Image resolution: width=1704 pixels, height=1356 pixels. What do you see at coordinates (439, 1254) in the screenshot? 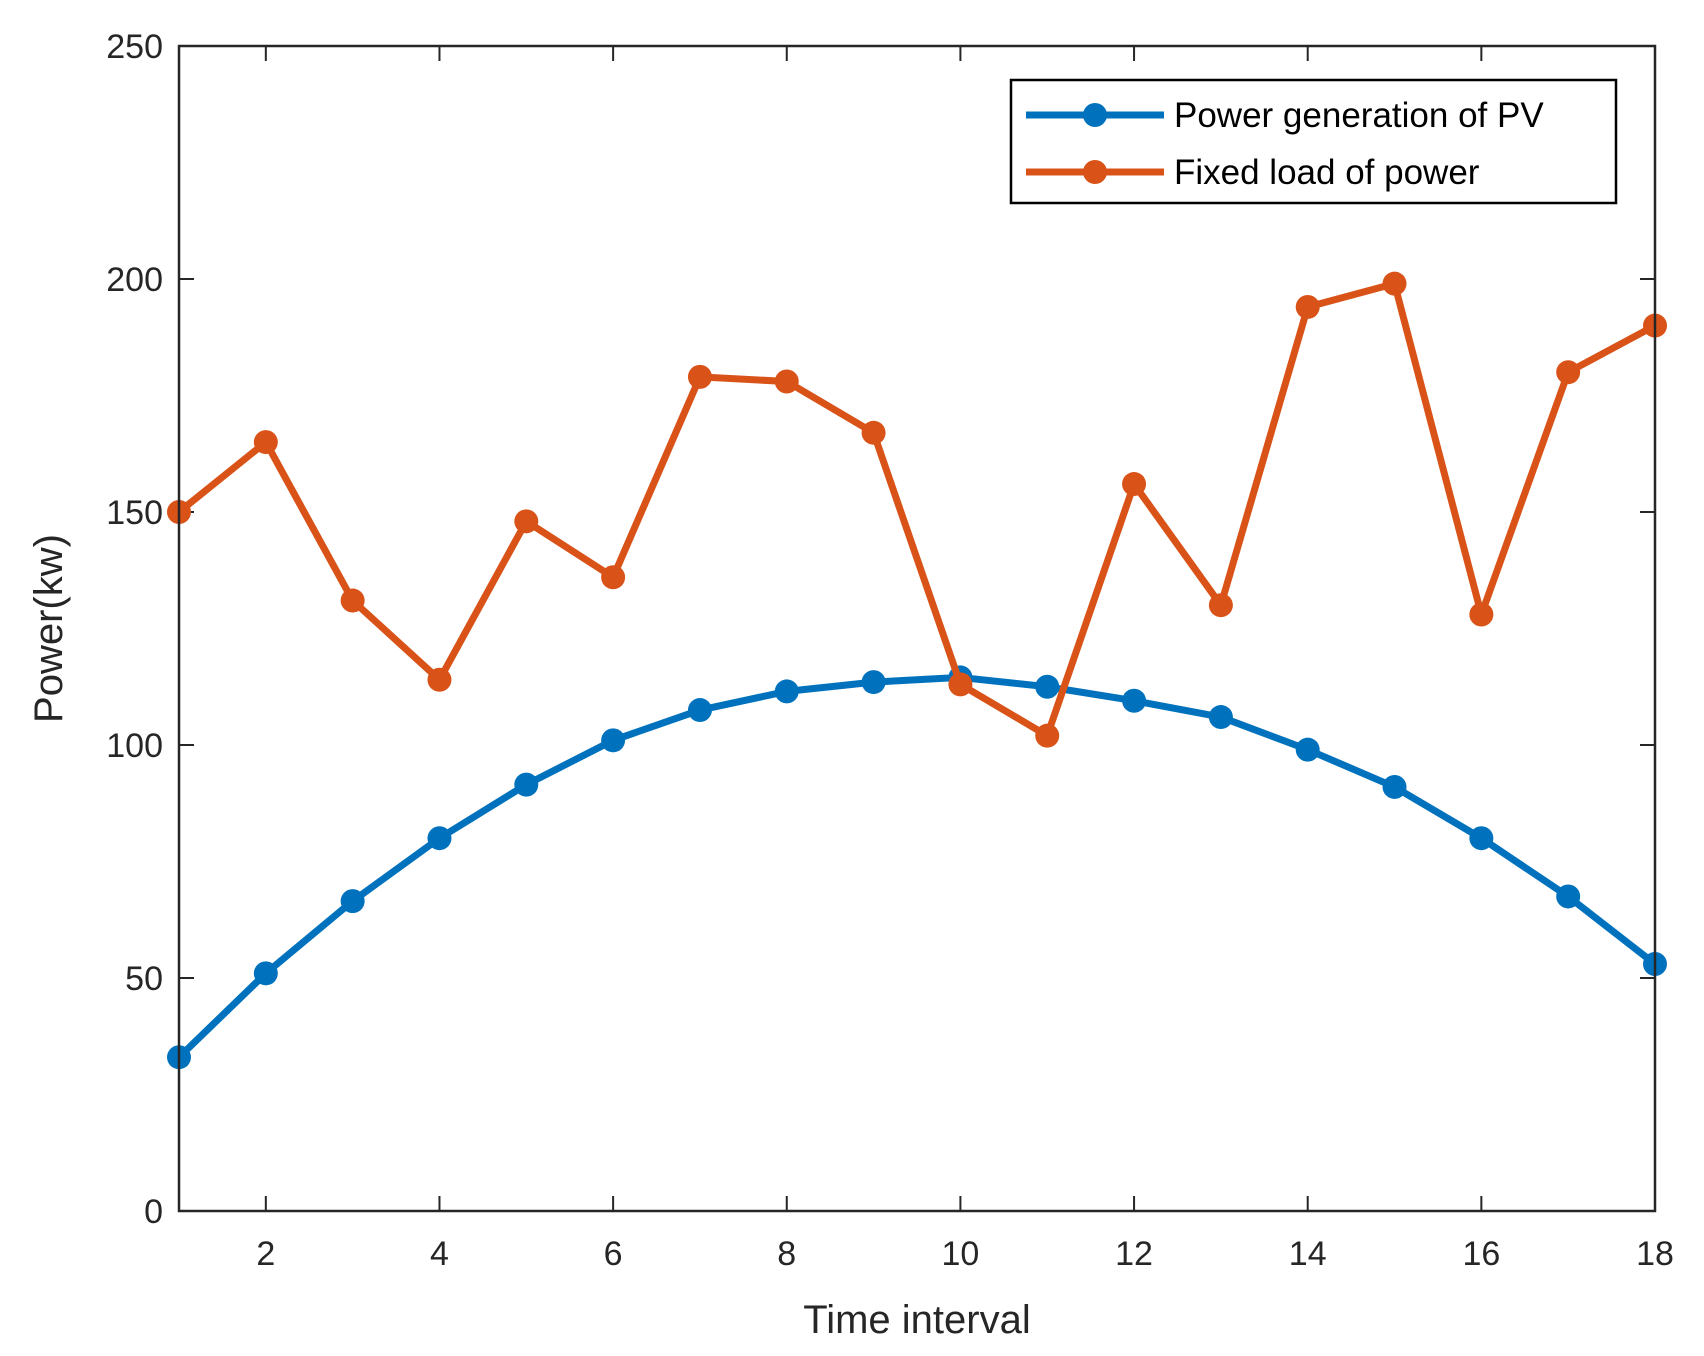
I see `x-tick-label: 4` at bounding box center [439, 1254].